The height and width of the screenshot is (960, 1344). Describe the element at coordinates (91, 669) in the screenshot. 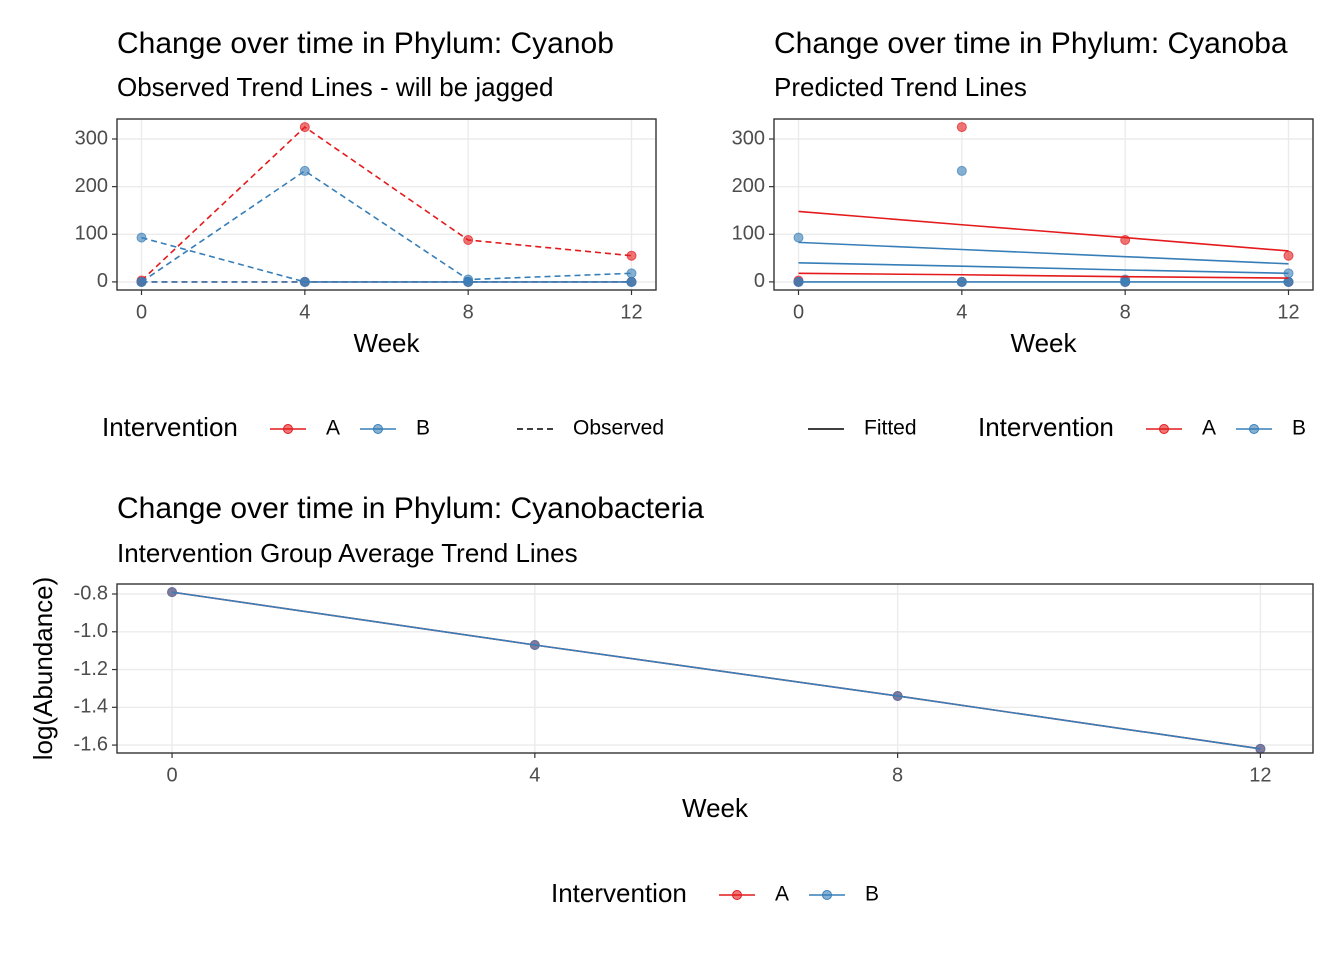

I see `y-tick-label: -1.2` at that location.